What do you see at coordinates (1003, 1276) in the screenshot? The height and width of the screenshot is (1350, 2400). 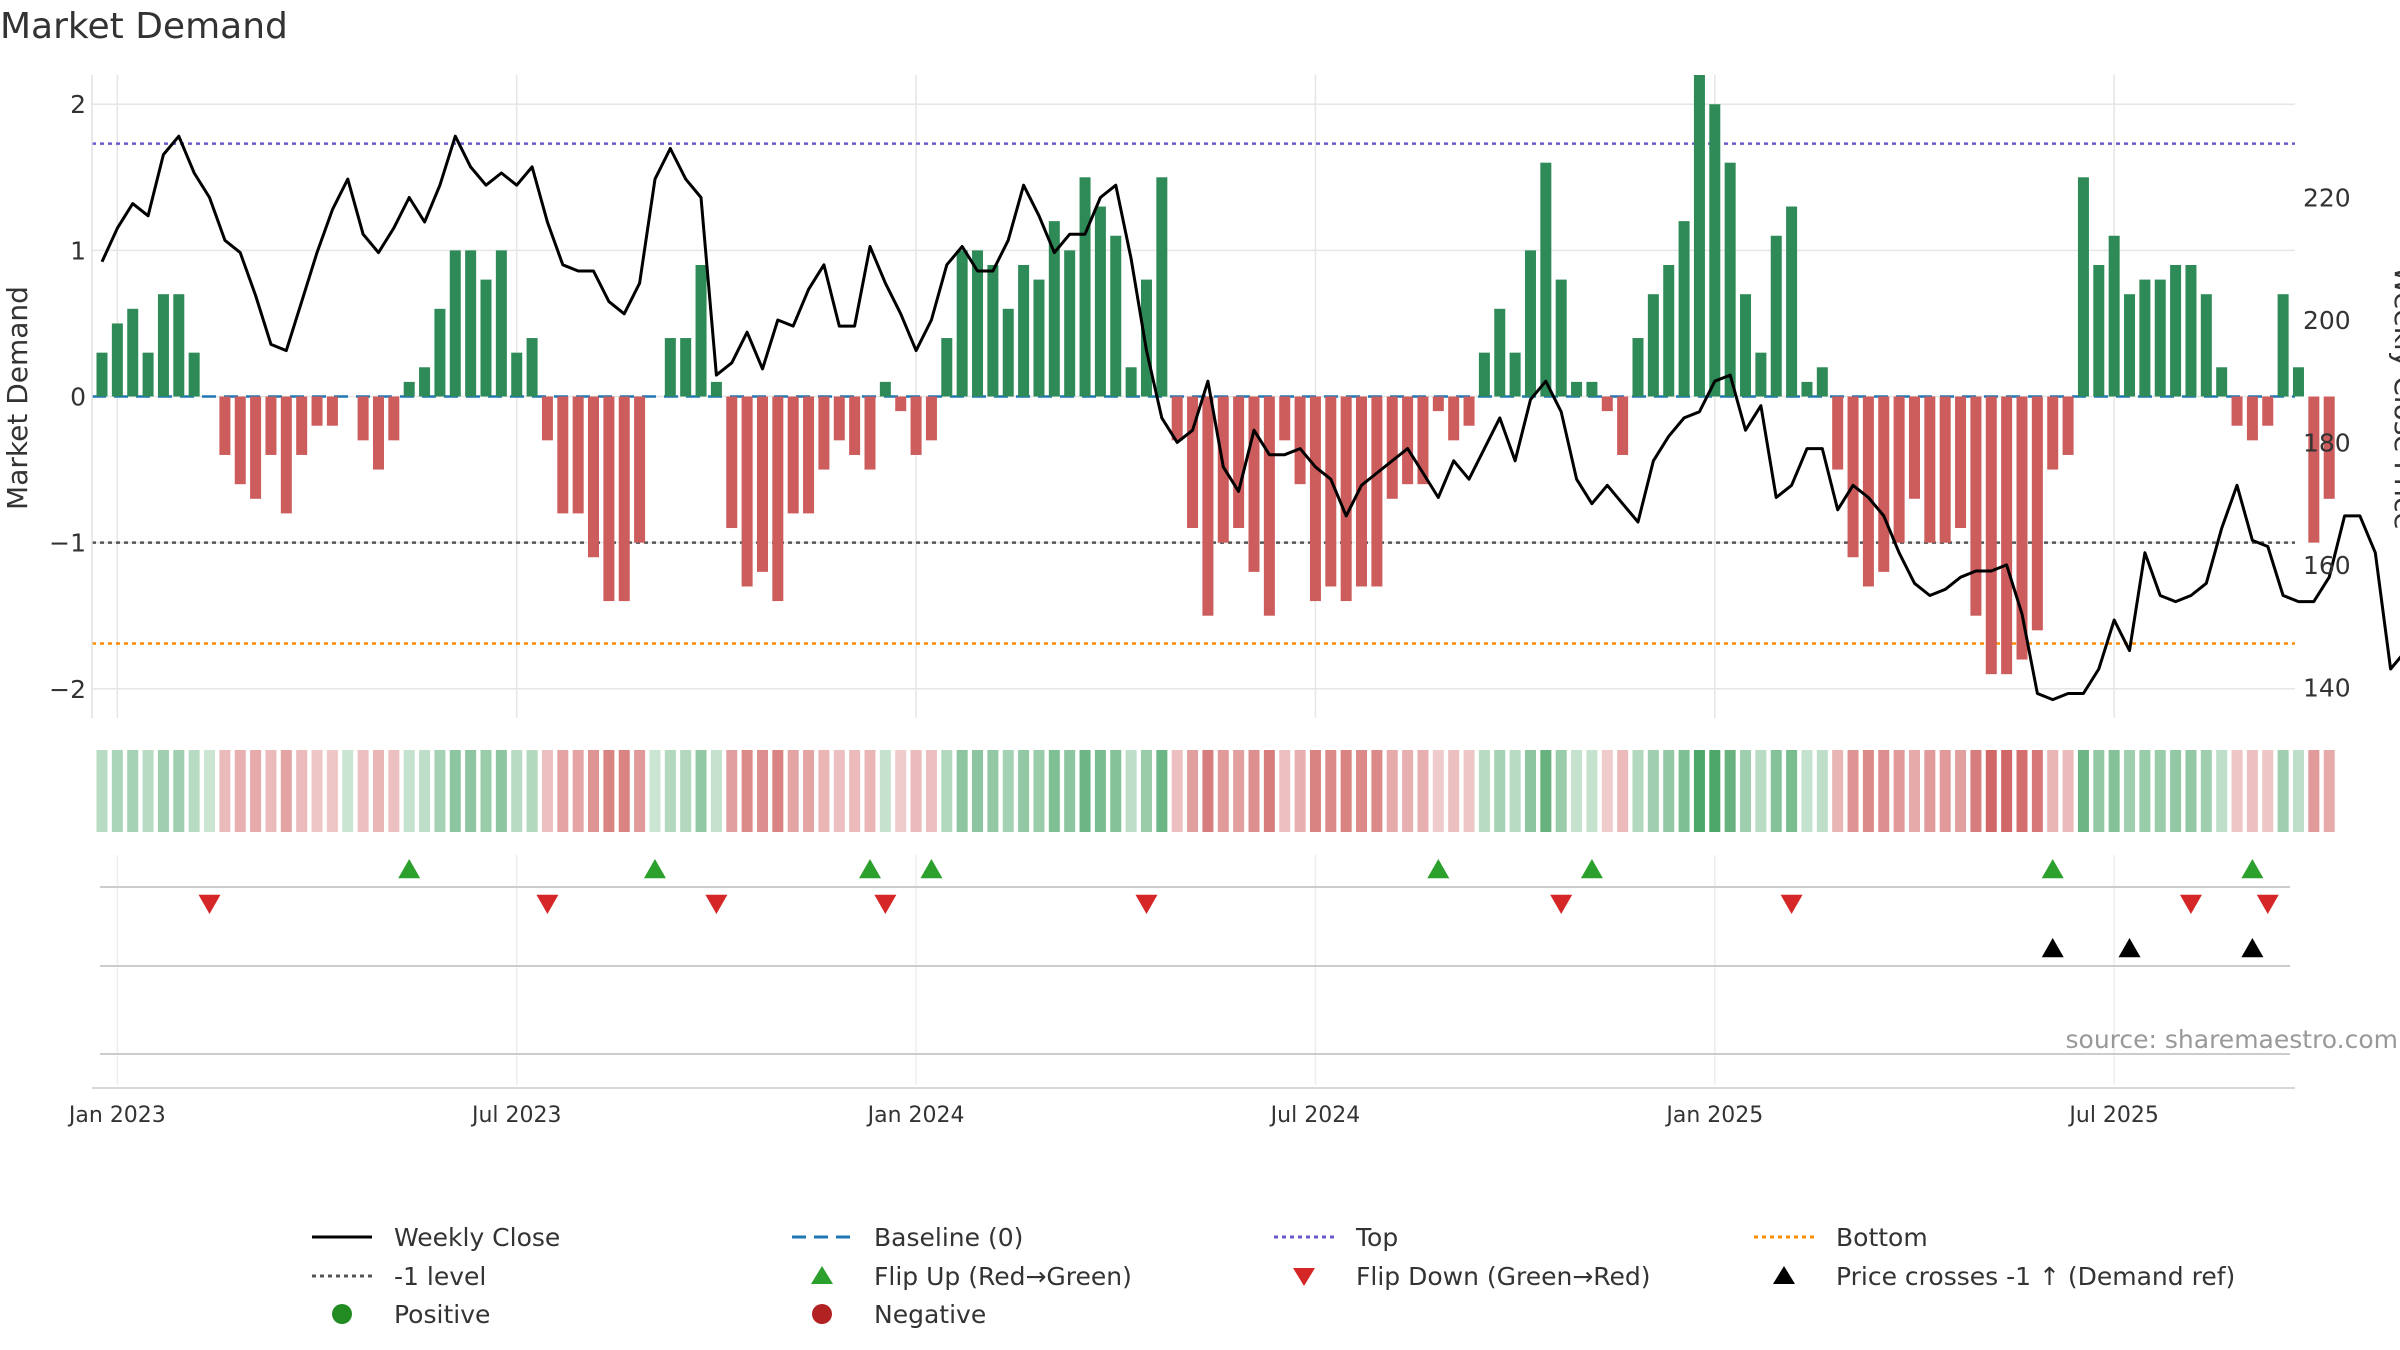 I see `legend-label: Flip Up (Red→Green)` at bounding box center [1003, 1276].